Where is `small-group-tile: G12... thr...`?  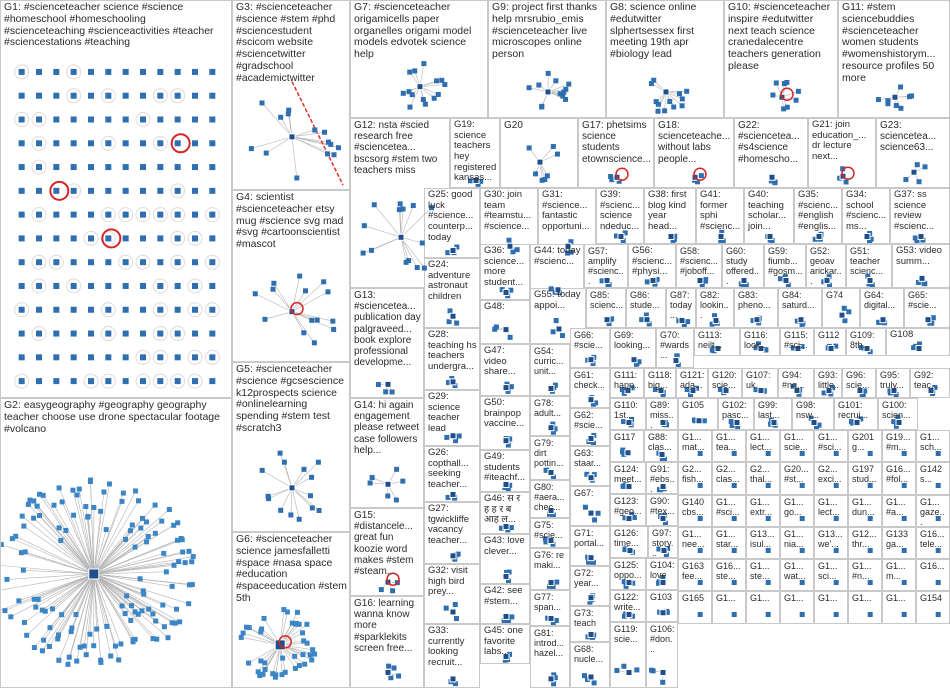
small-group-tile: G12... thr... is located at coordinates (865, 542).